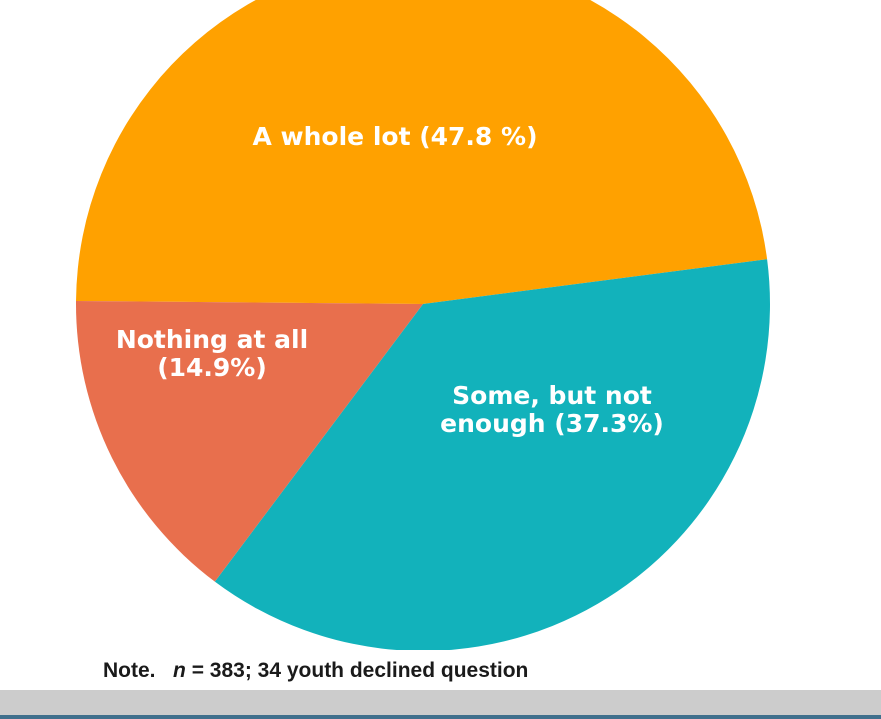 This screenshot has height=719, width=881. What do you see at coordinates (440, 717) in the screenshot?
I see `footer-line` at bounding box center [440, 717].